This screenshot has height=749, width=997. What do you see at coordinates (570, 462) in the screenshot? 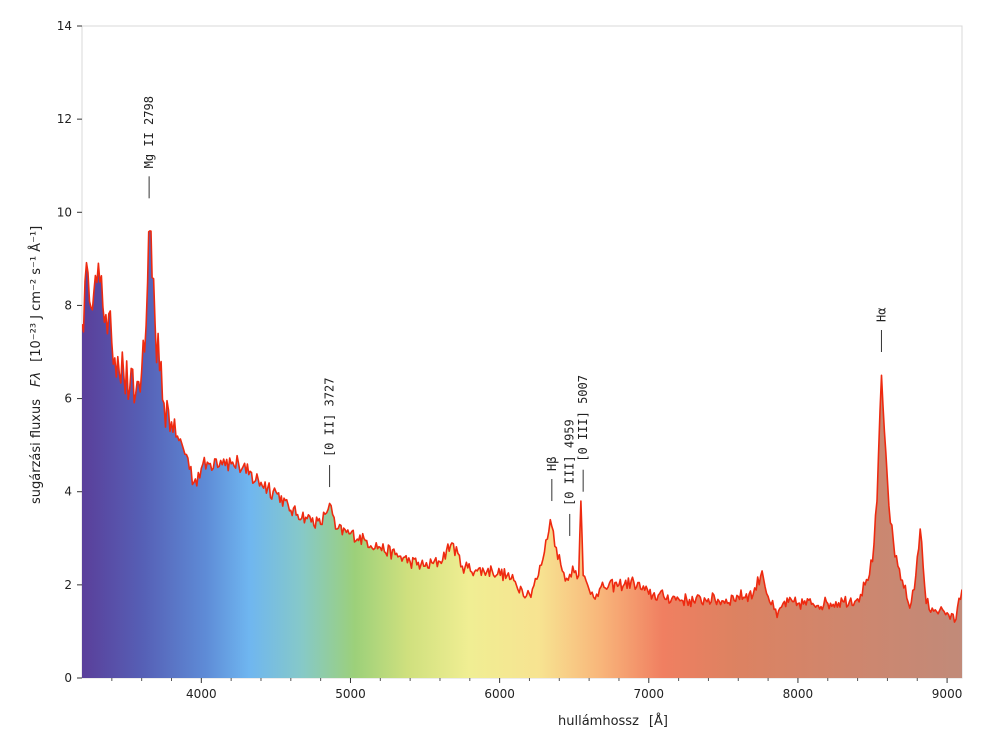
I see `emission-line-label: [0 III] 4959` at bounding box center [570, 462].